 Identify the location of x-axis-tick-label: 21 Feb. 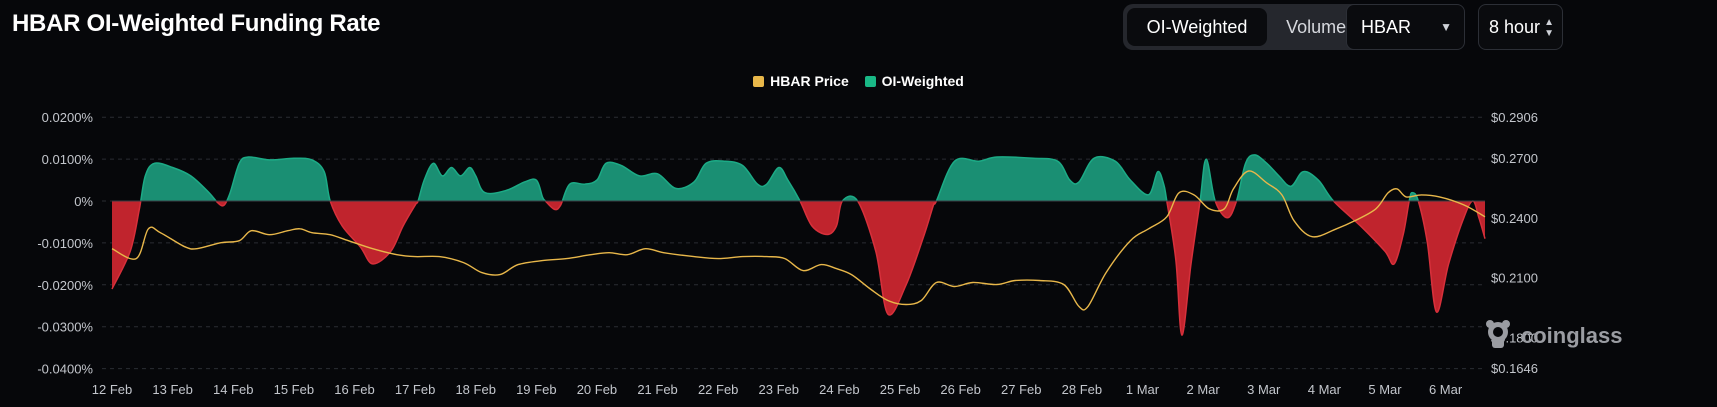
(657, 389).